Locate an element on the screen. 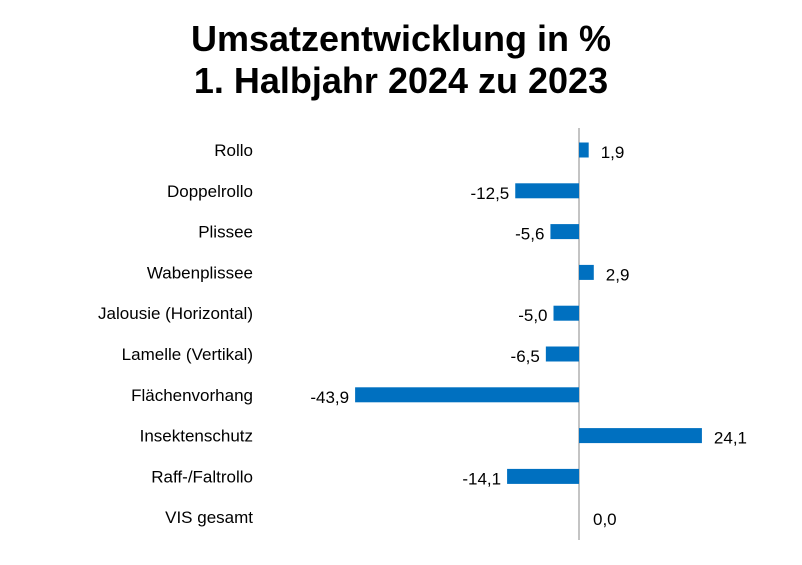  bar-jalousie-horizontal is located at coordinates (566, 313).